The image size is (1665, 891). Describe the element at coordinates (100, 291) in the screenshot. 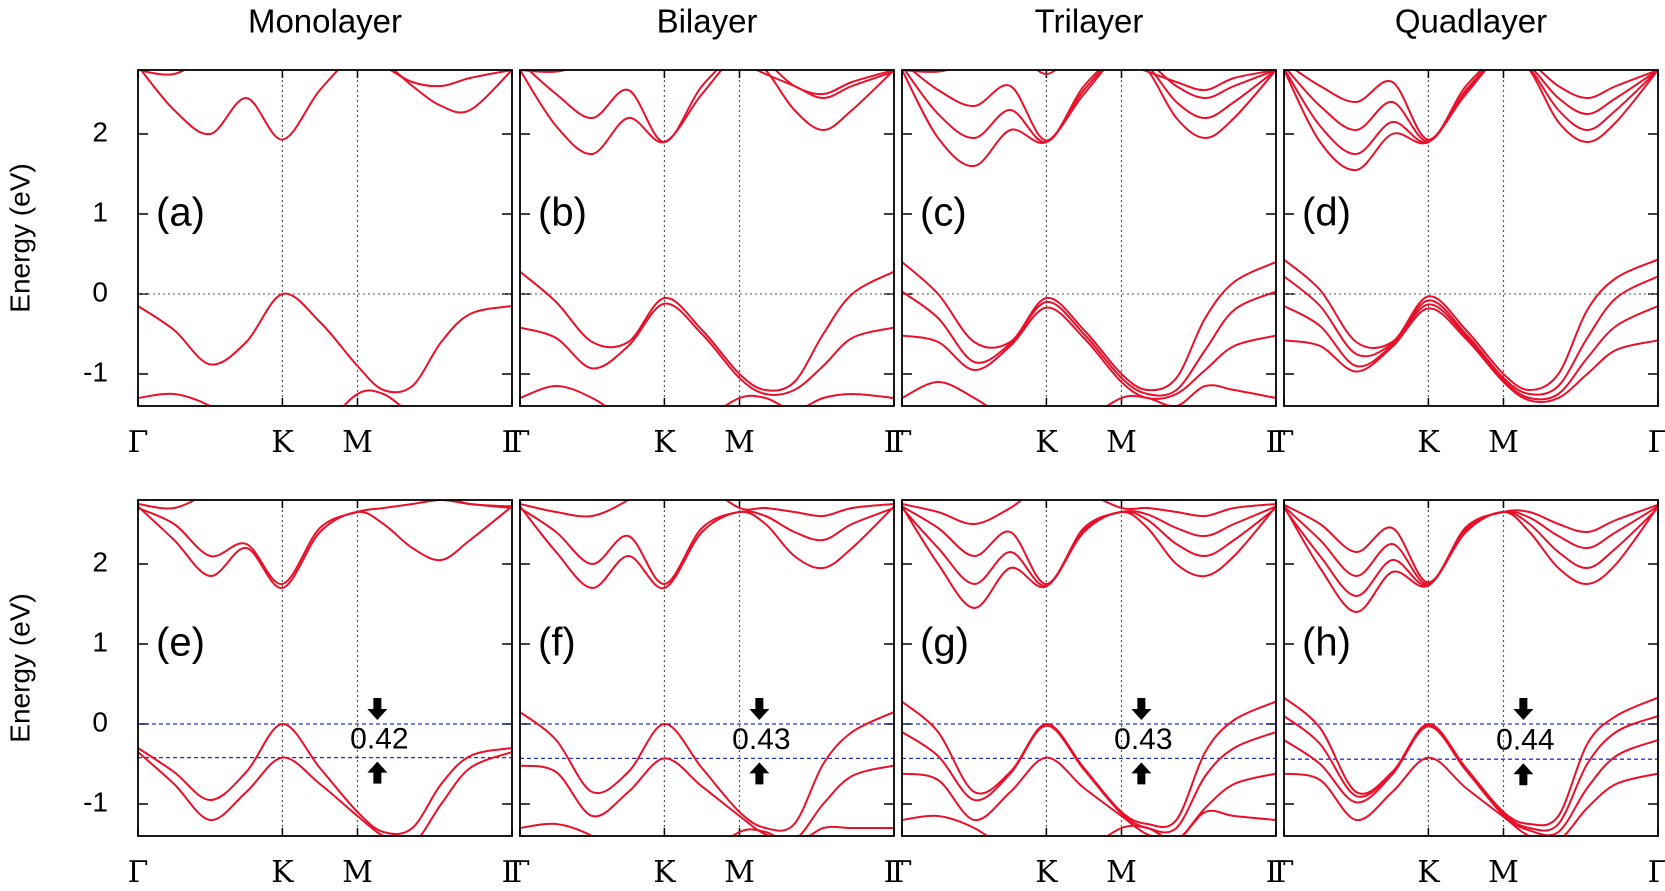

I see `y-tick-label: 0` at that location.